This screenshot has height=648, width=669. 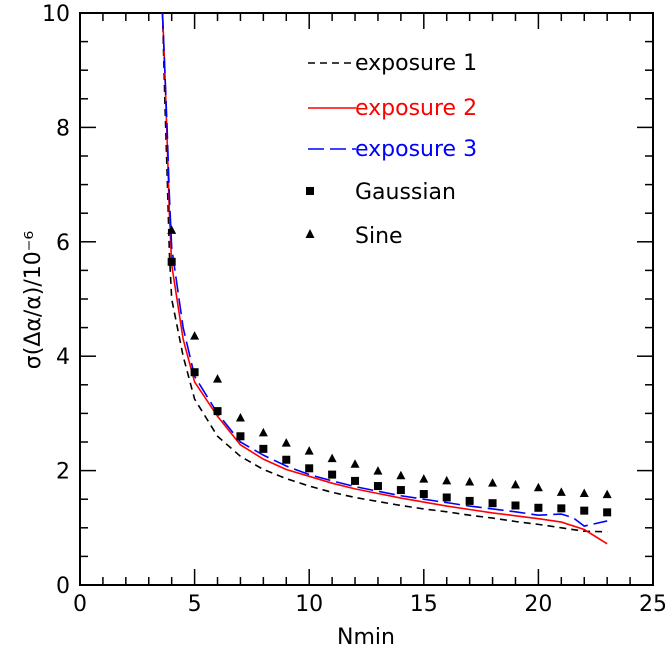 I want to click on legend-swatch-sine, so click(x=310, y=233).